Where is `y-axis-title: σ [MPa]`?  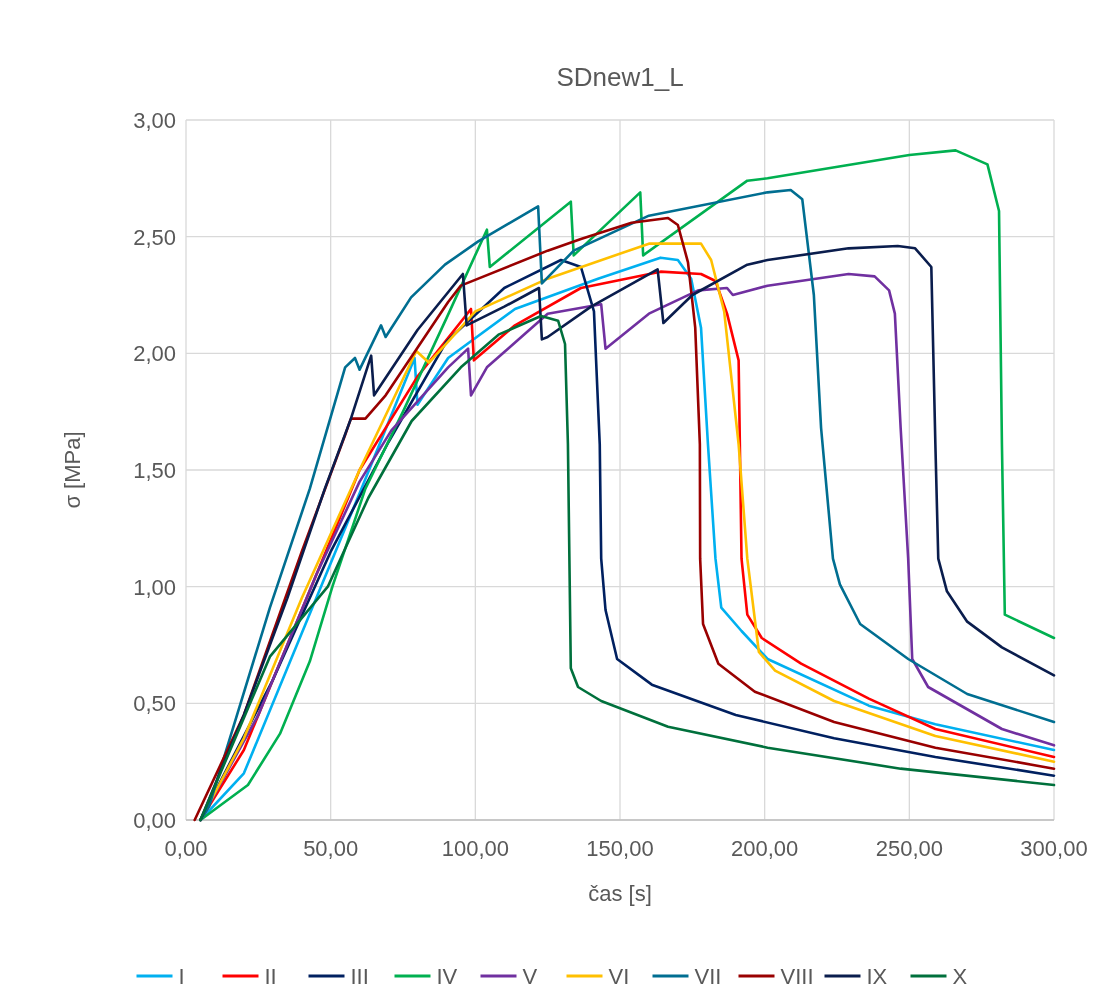 y-axis-title: σ [MPa] is located at coordinates (72, 470).